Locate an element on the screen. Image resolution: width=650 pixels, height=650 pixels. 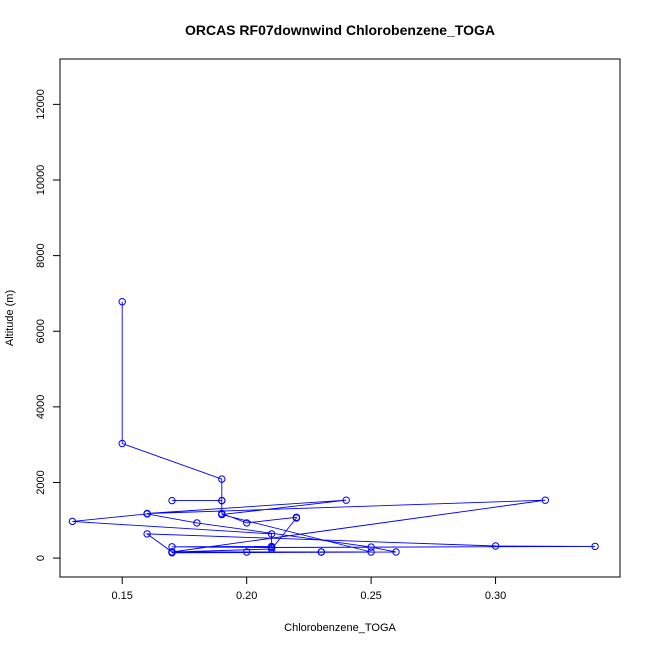
y-tick-label: 6000 is located at coordinates (41, 331).